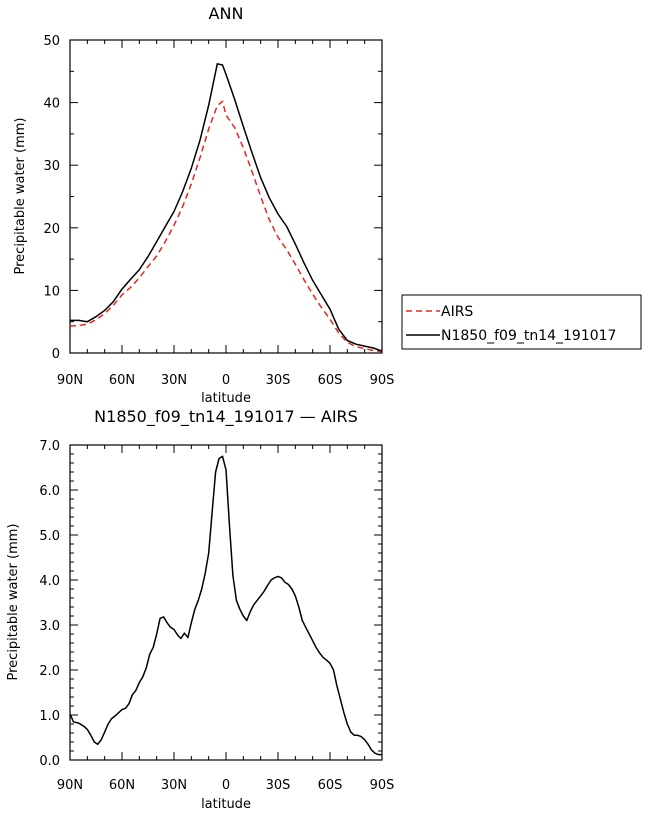 This screenshot has width=648, height=815. Describe the element at coordinates (330, 380) in the screenshot. I see `top-x-tick-label: 60S` at that location.